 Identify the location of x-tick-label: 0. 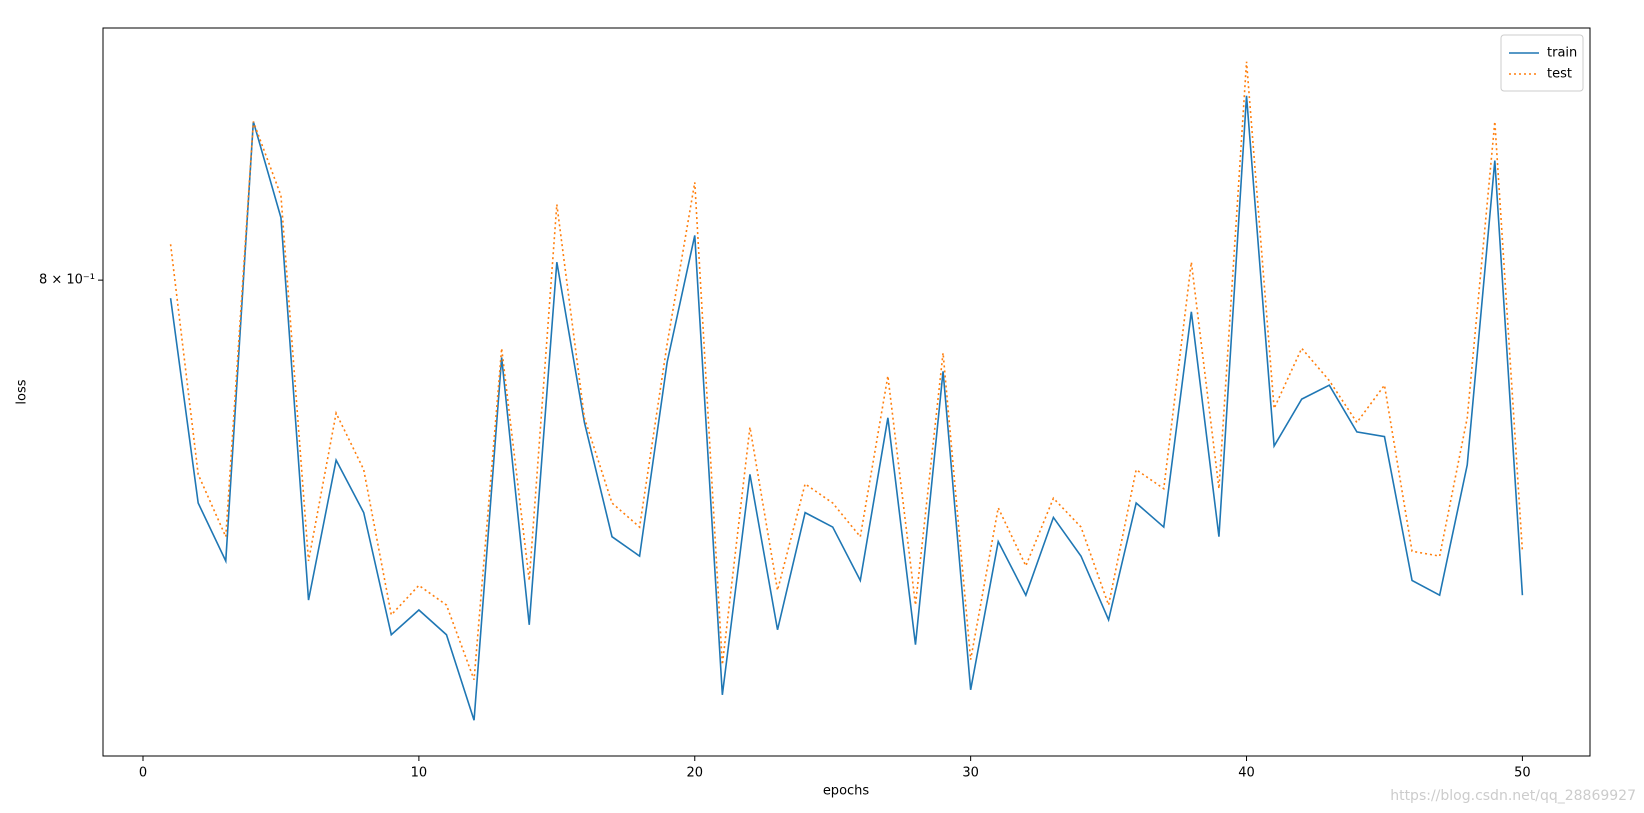
(143, 773).